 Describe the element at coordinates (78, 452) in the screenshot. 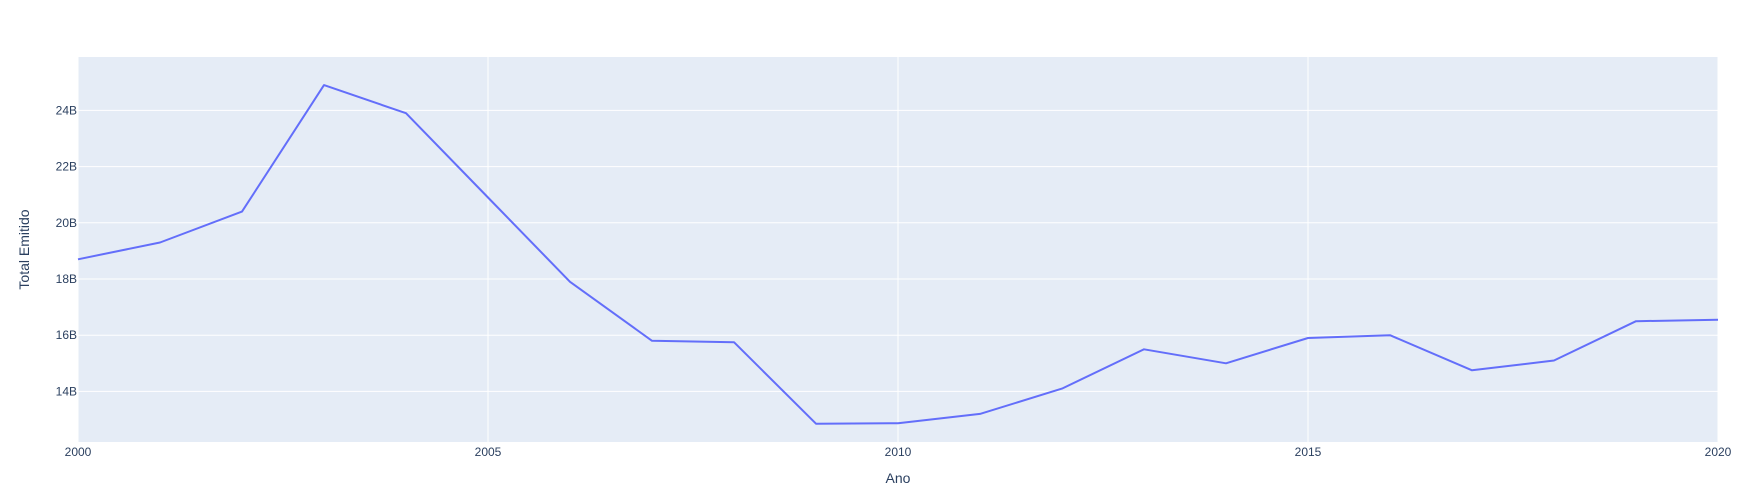

I see `x-tick-label: 2000` at that location.